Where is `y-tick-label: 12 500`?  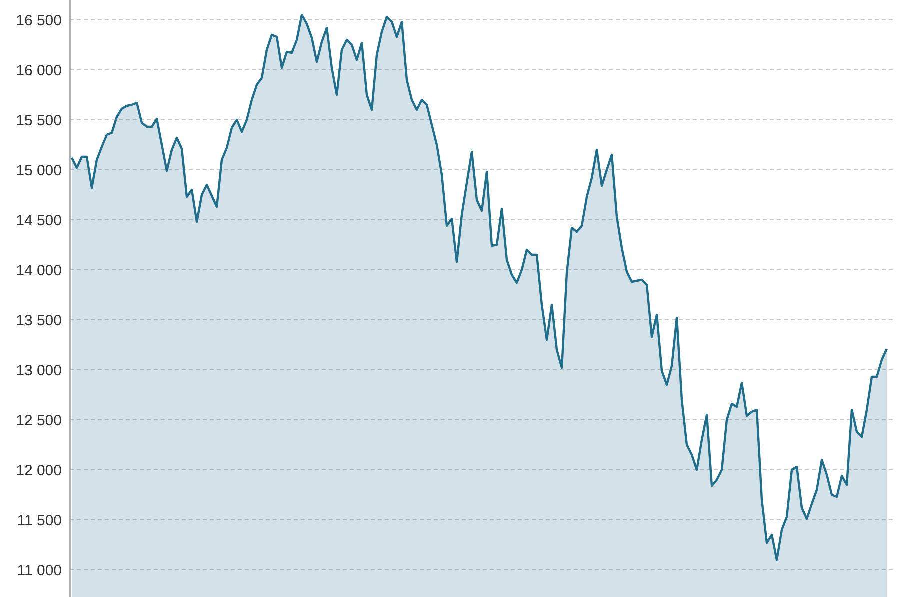 y-tick-label: 12 500 is located at coordinates (39, 421).